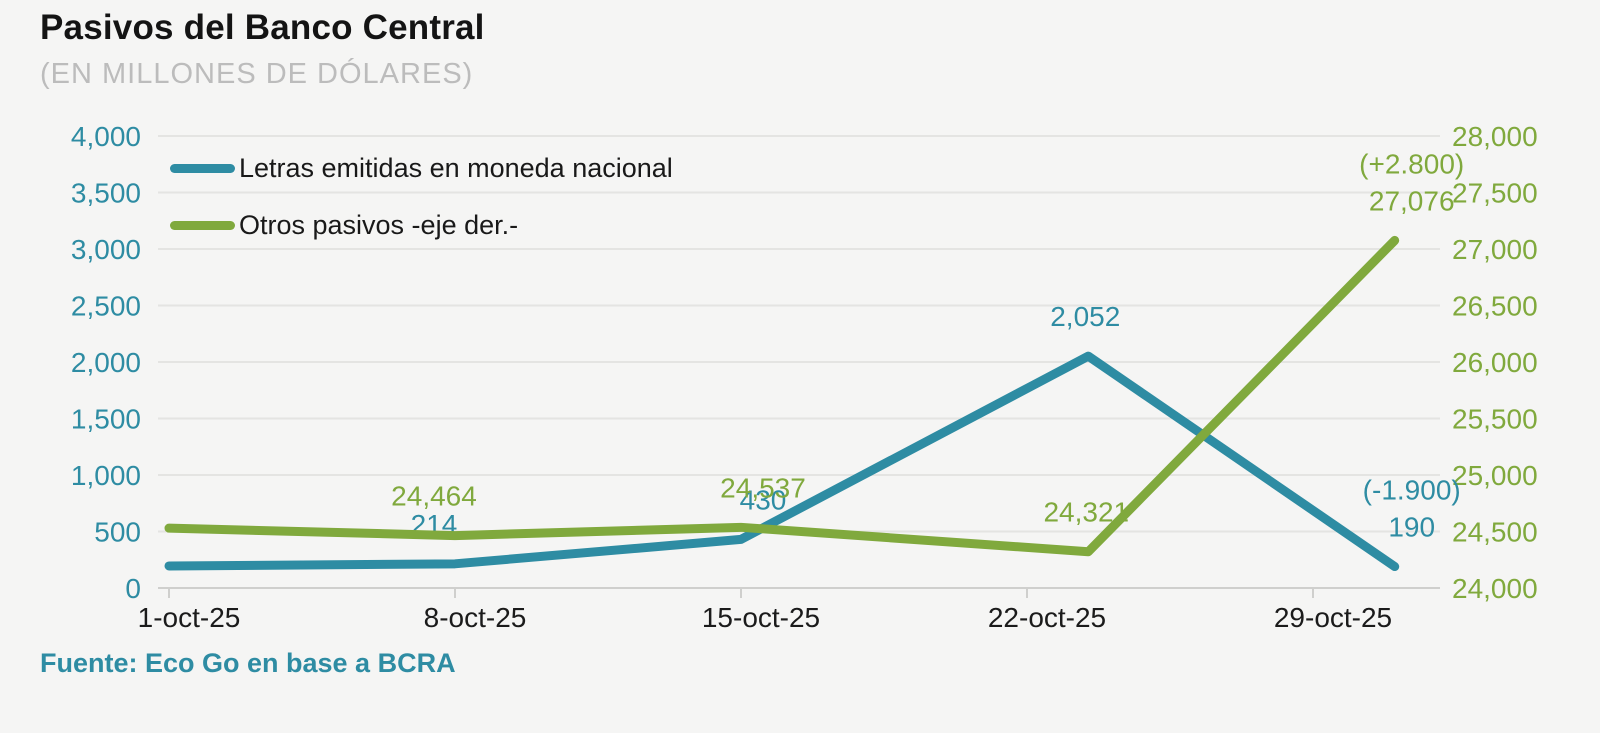 This screenshot has height=733, width=1600. I want to click on legend-label-letras: Letras emitidas en moneda nacional, so click(456, 167).